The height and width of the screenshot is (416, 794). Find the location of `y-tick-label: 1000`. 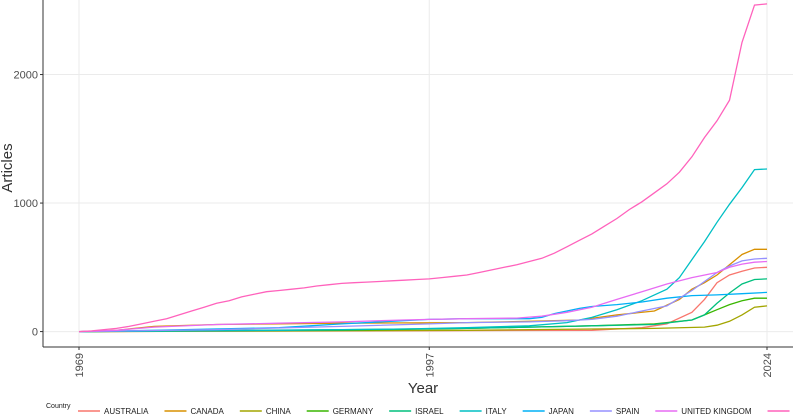

y-tick-label: 1000 is located at coordinates (26, 204).